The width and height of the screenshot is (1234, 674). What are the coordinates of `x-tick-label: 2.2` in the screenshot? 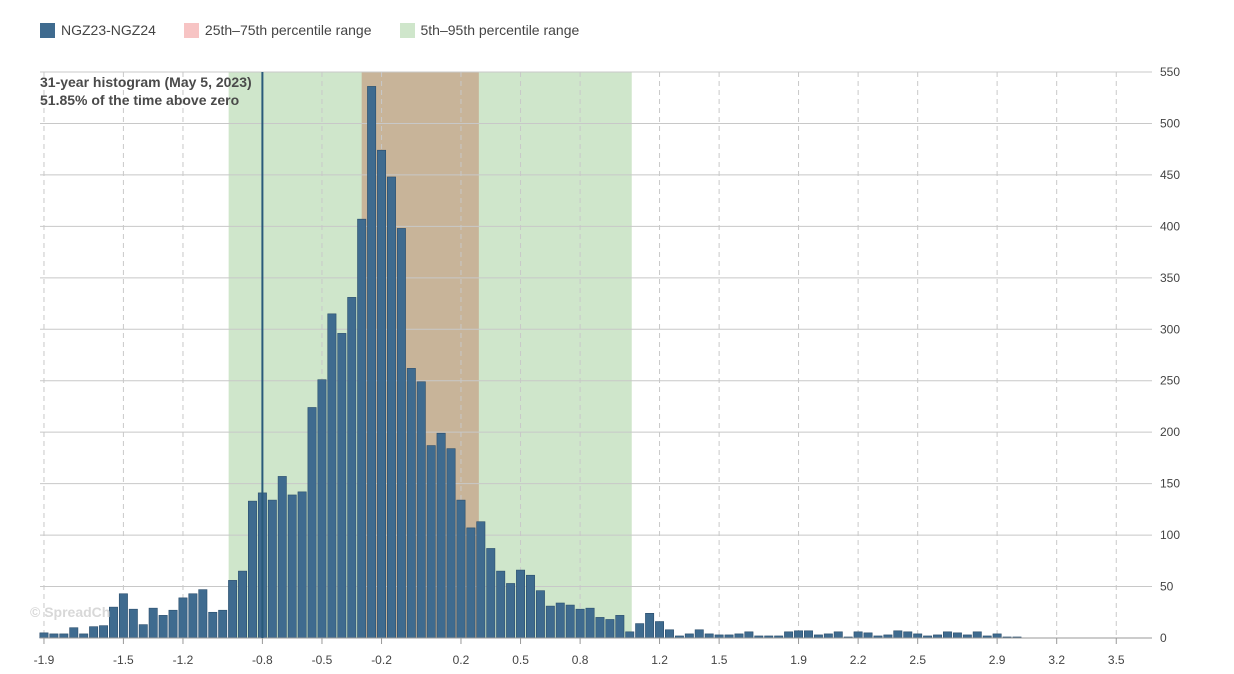 It's located at (858, 660).